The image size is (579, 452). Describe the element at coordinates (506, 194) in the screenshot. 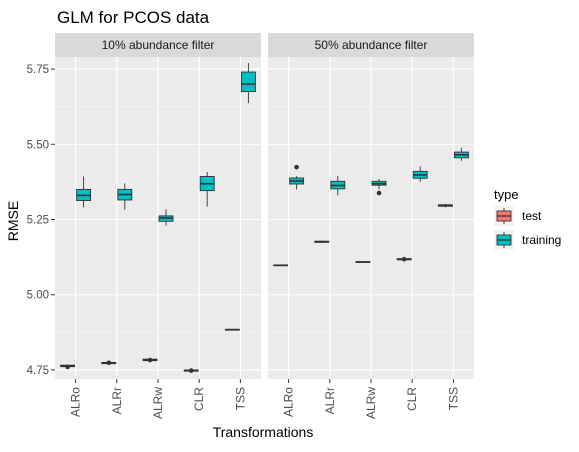

I see `legend-title: type` at that location.